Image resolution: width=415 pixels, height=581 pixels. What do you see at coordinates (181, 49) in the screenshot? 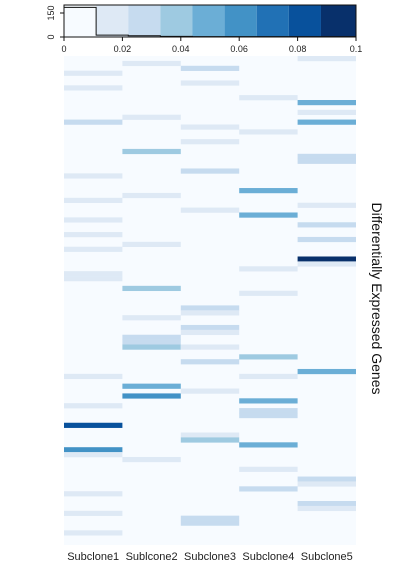
I see `color-key-x-tick-label: 0.04` at bounding box center [181, 49].